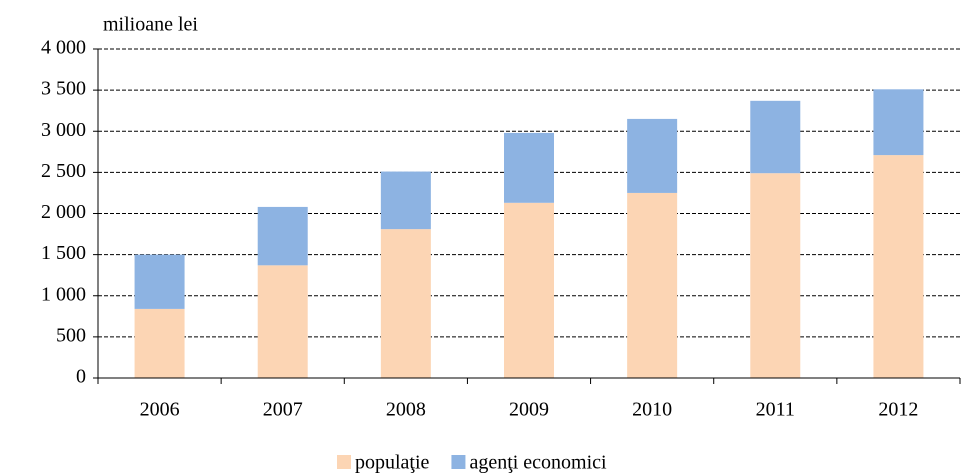 This screenshot has width=964, height=474. What do you see at coordinates (63, 130) in the screenshot?
I see `y-tick-label: 3 000` at bounding box center [63, 130].